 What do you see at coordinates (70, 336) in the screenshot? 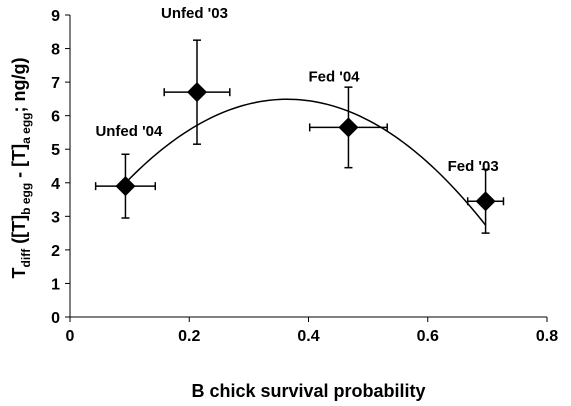
I see `x-tick-label: 0` at bounding box center [70, 336].